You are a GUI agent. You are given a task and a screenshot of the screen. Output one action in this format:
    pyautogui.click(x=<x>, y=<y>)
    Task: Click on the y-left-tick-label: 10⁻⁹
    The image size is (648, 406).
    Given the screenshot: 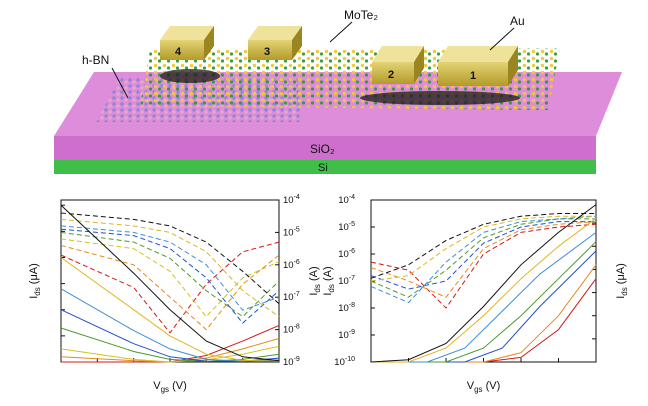 What is the action you would take?
    pyautogui.click(x=346, y=335)
    